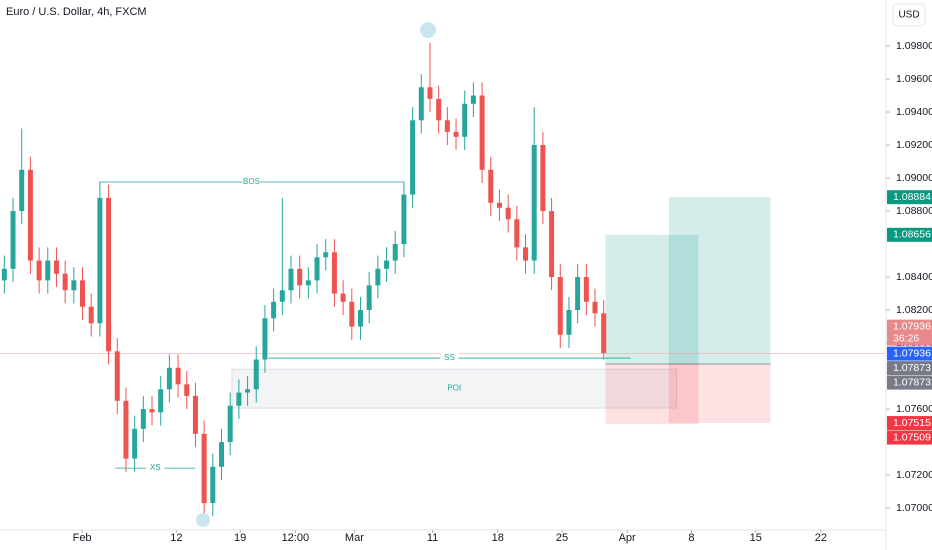  I want to click on y-tick-label: 1.08400, so click(914, 277).